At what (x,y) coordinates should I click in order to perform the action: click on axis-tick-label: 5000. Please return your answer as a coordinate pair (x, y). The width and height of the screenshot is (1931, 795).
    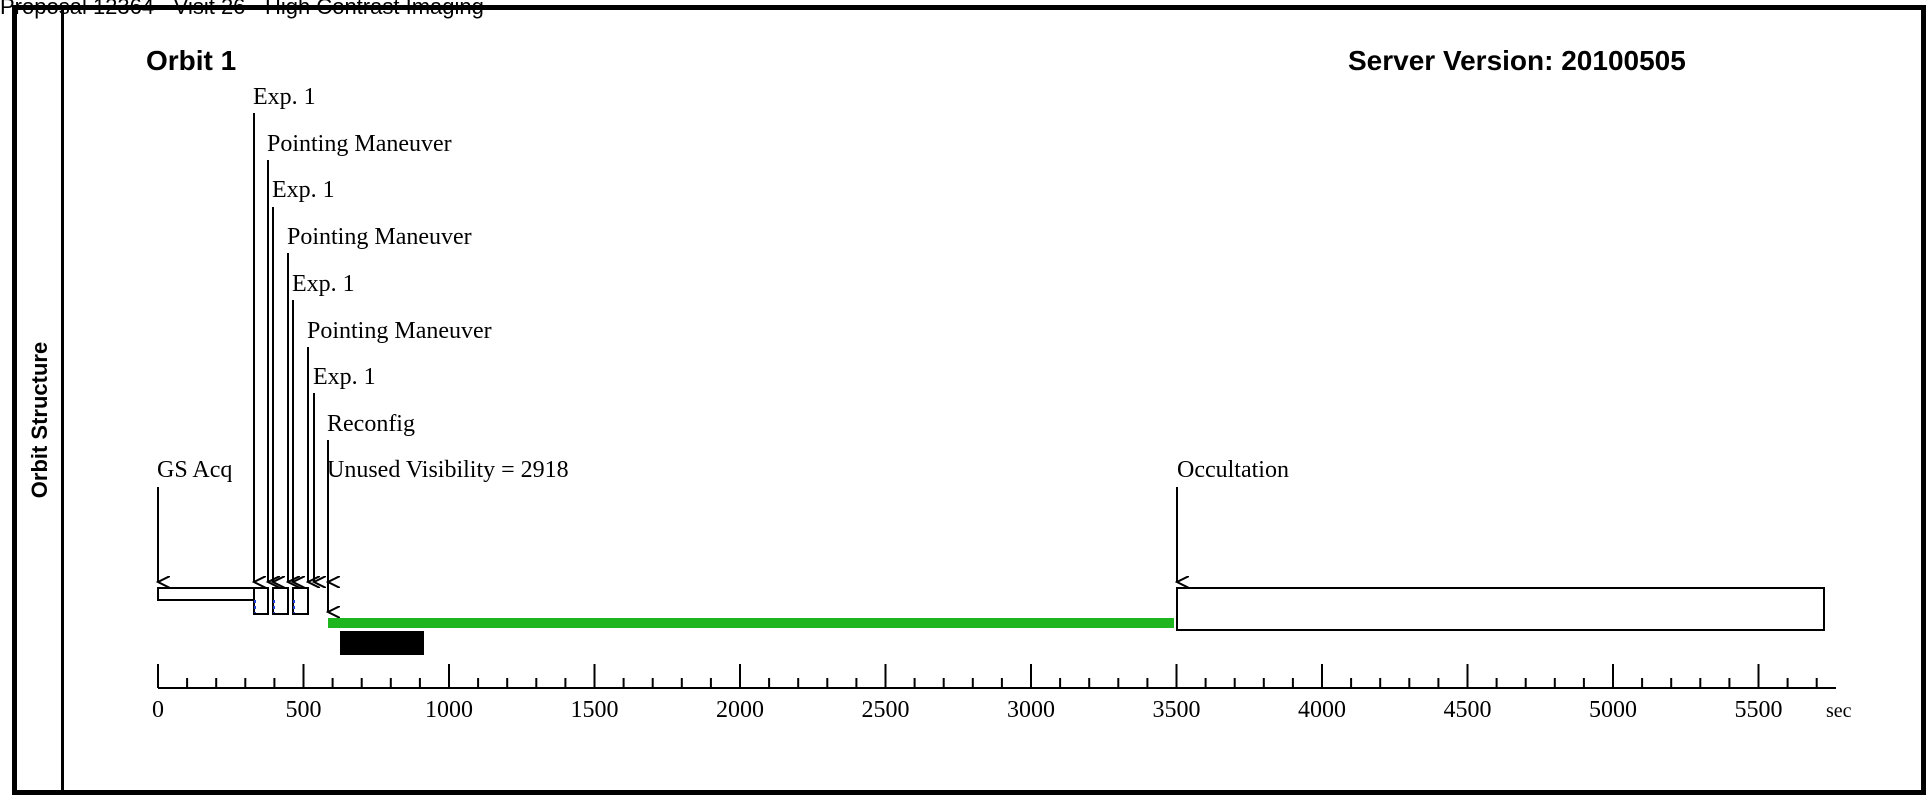
    Looking at the image, I should click on (1613, 710).